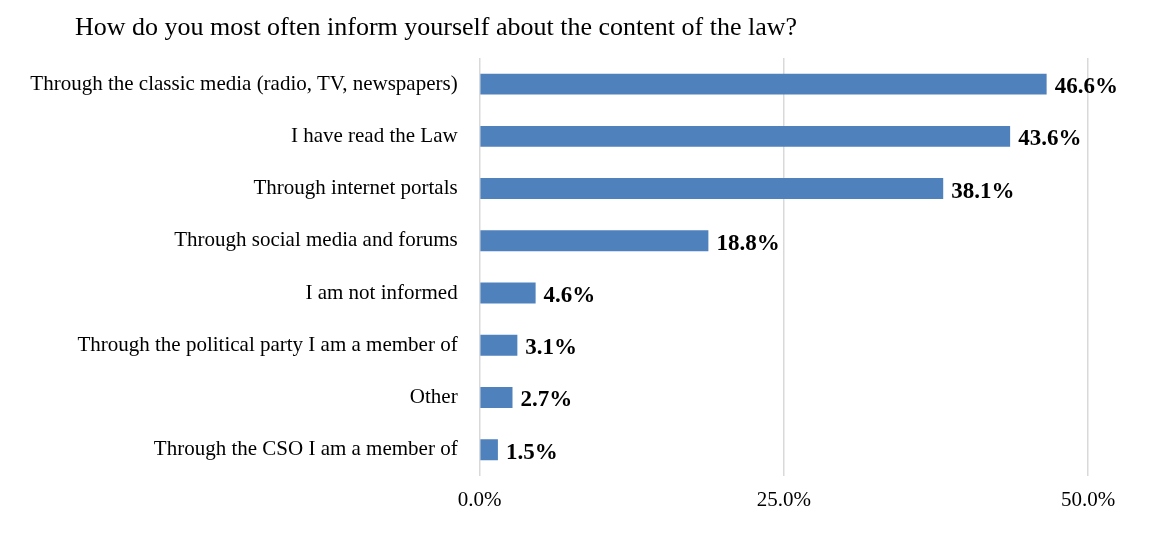 The height and width of the screenshot is (533, 1150). I want to click on x-tick-label: 0.0%, so click(479, 498).